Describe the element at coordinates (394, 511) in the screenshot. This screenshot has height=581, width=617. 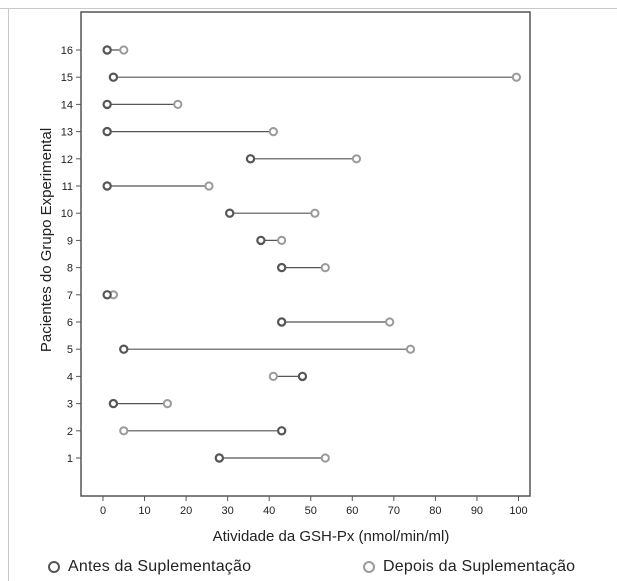
I see `x-tick-label: 70` at that location.